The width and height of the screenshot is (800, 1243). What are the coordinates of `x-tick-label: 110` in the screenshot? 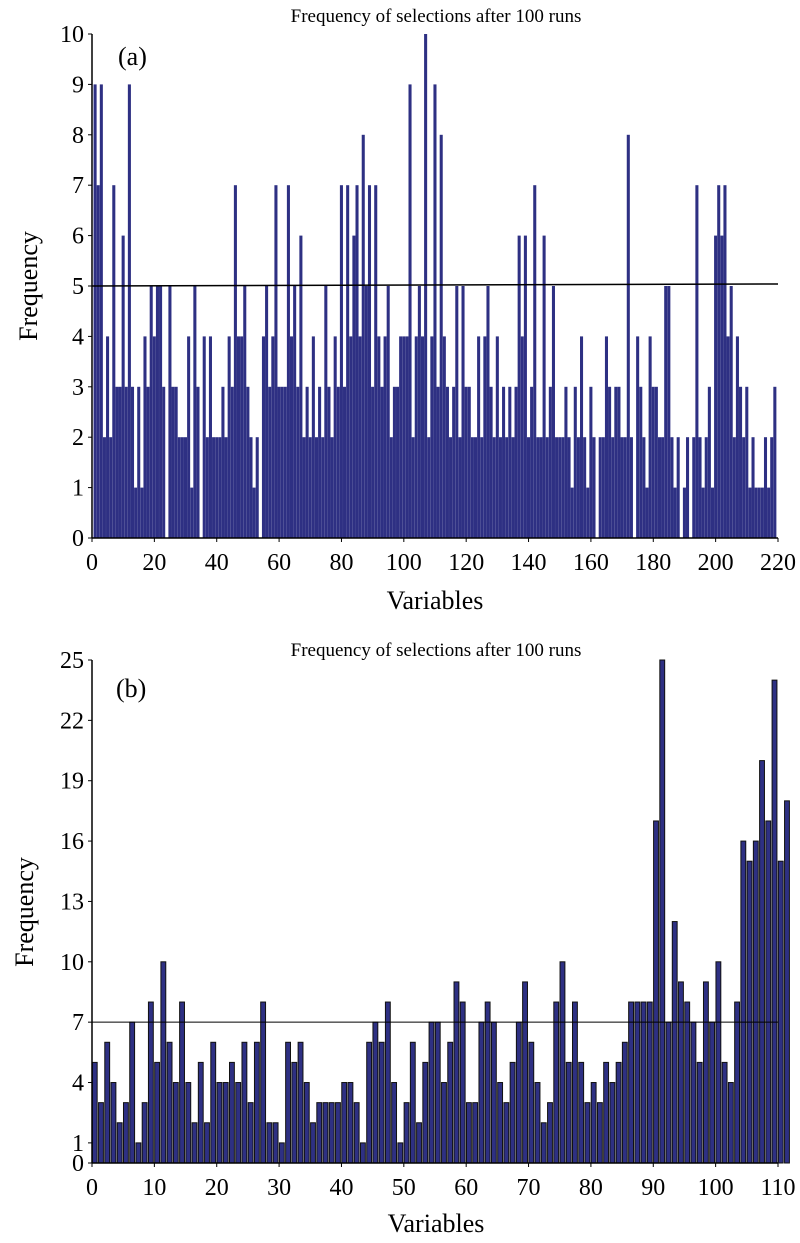 It's located at (777, 1188).